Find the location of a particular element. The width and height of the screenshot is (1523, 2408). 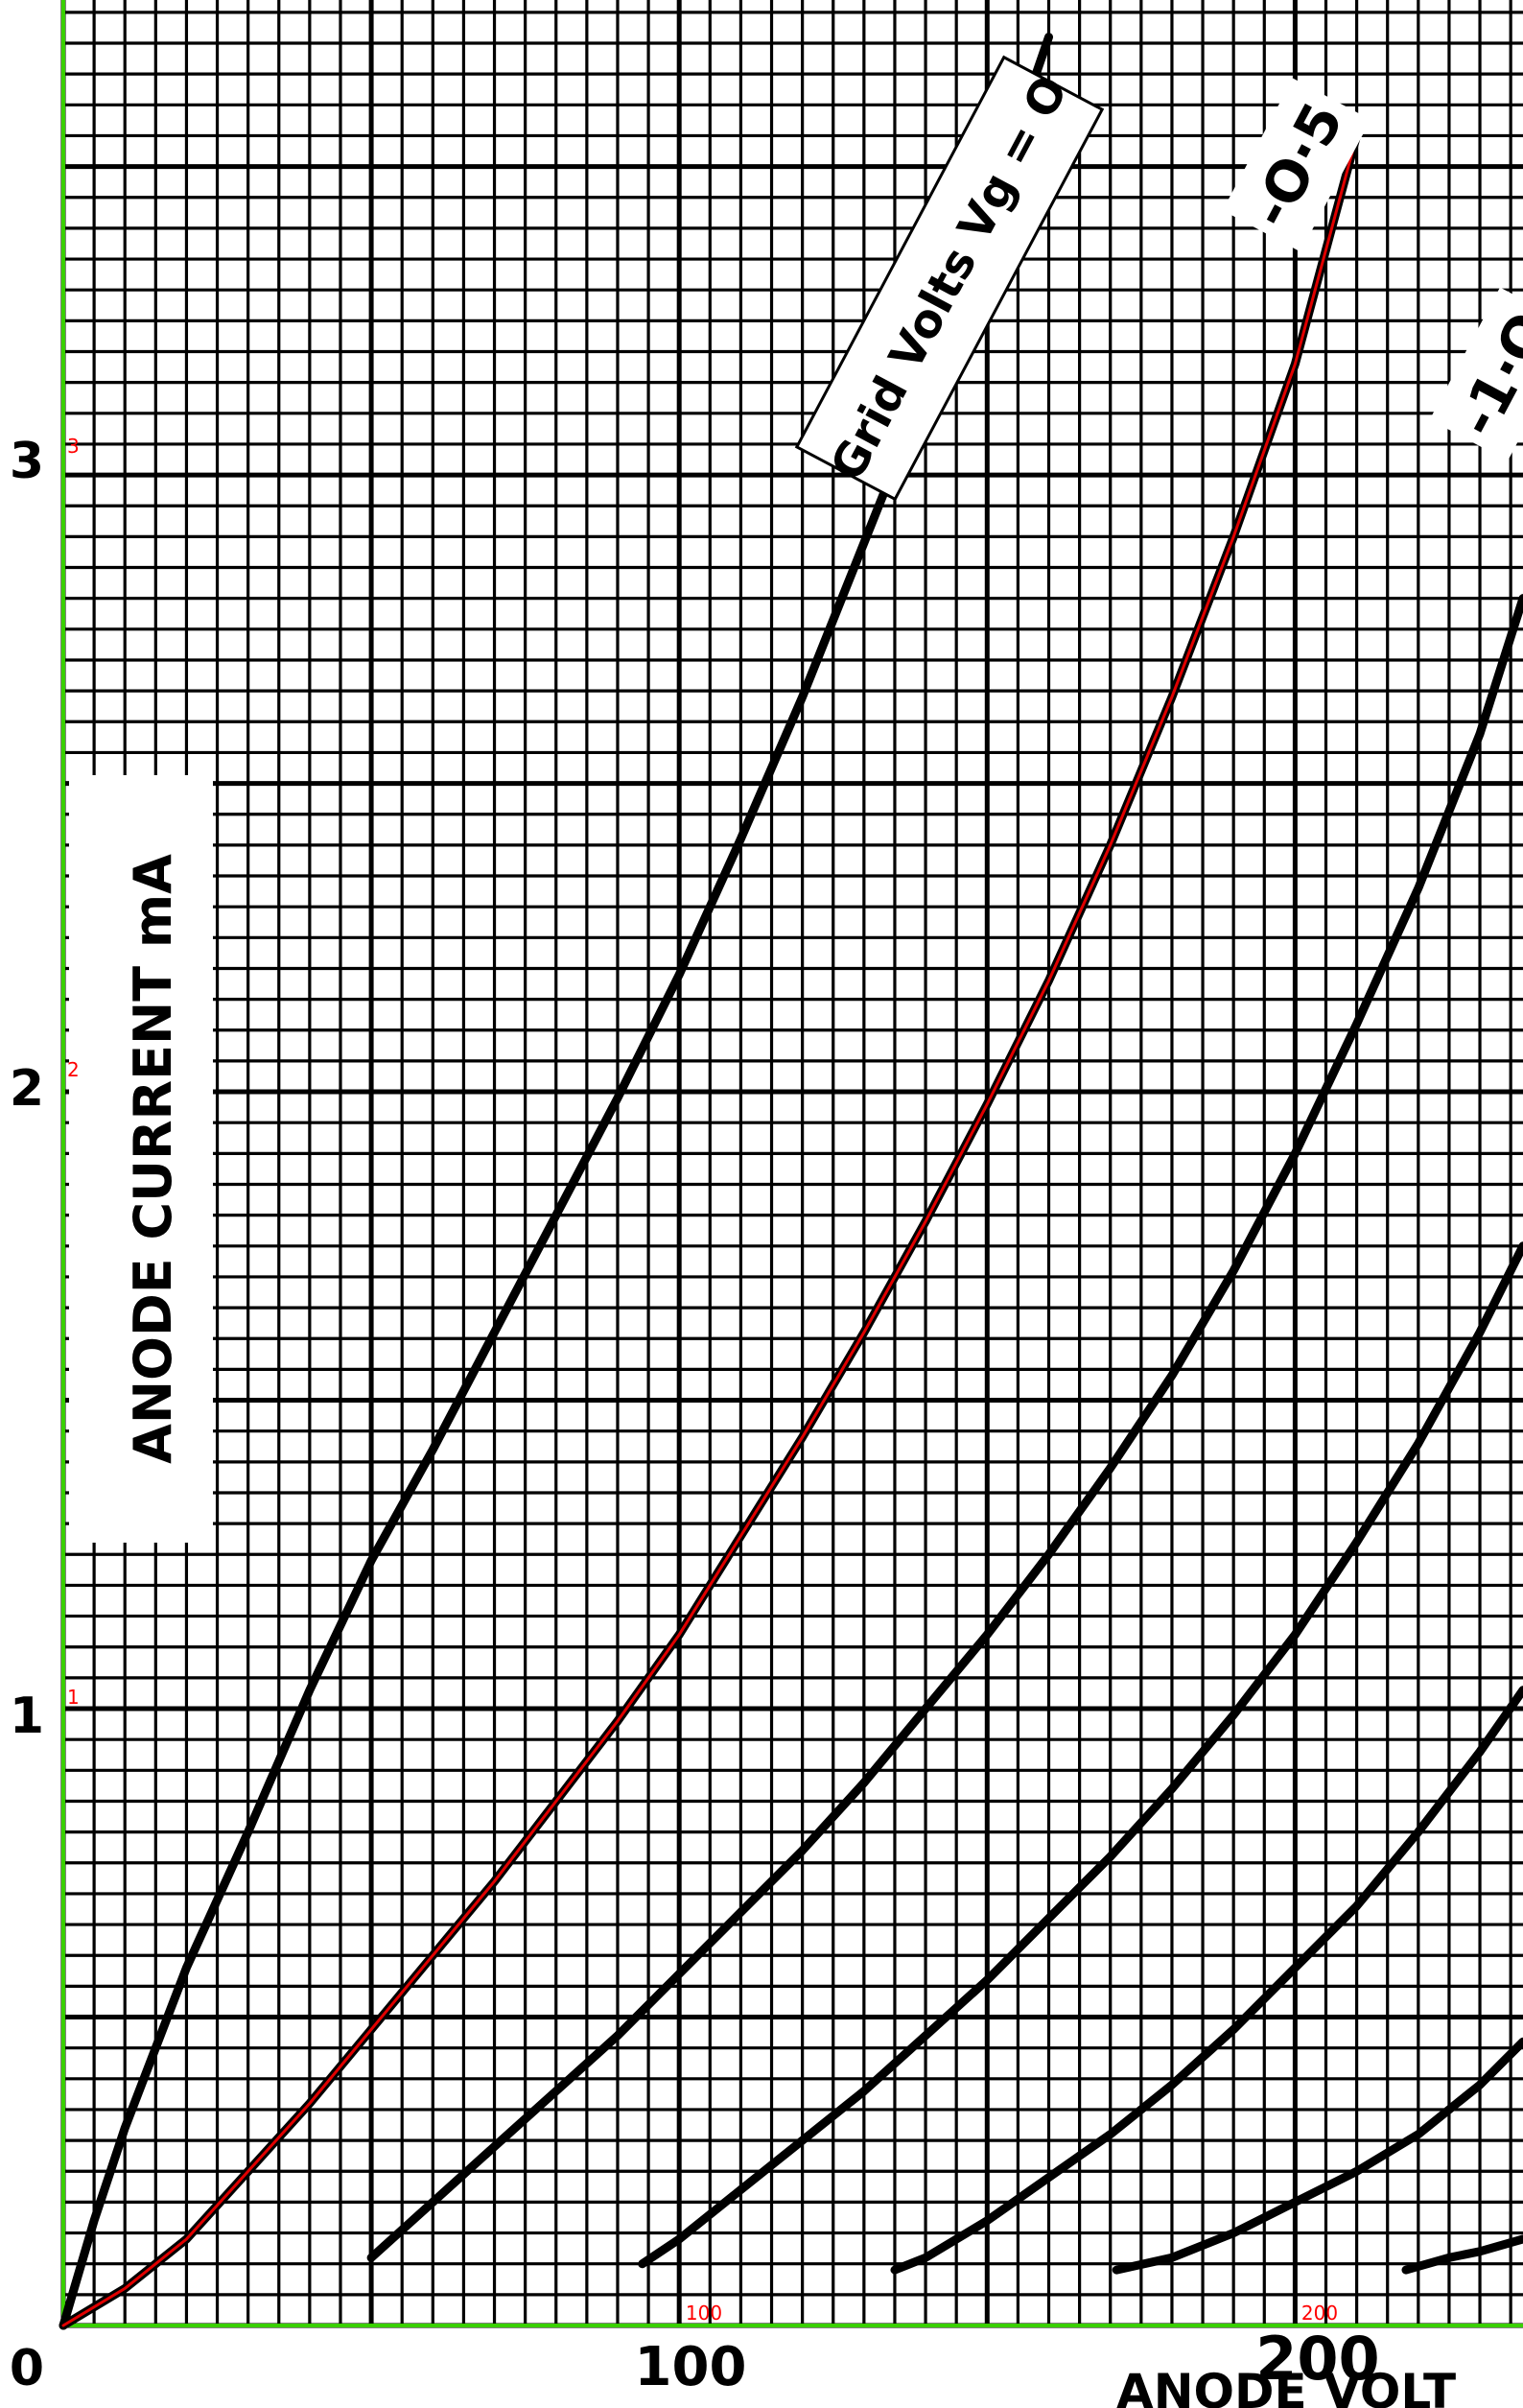

overlay-y-1: 1 is located at coordinates (73, 1697).